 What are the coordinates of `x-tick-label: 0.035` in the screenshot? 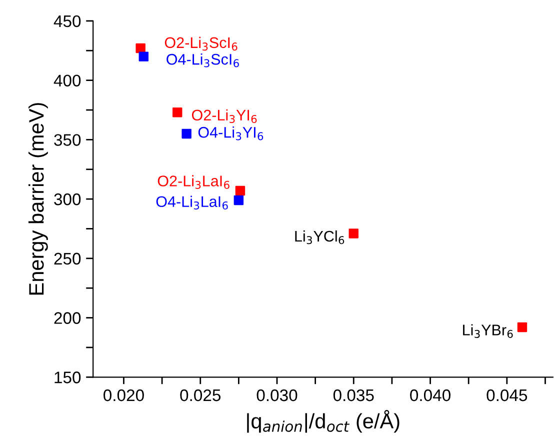 It's located at (353, 395).